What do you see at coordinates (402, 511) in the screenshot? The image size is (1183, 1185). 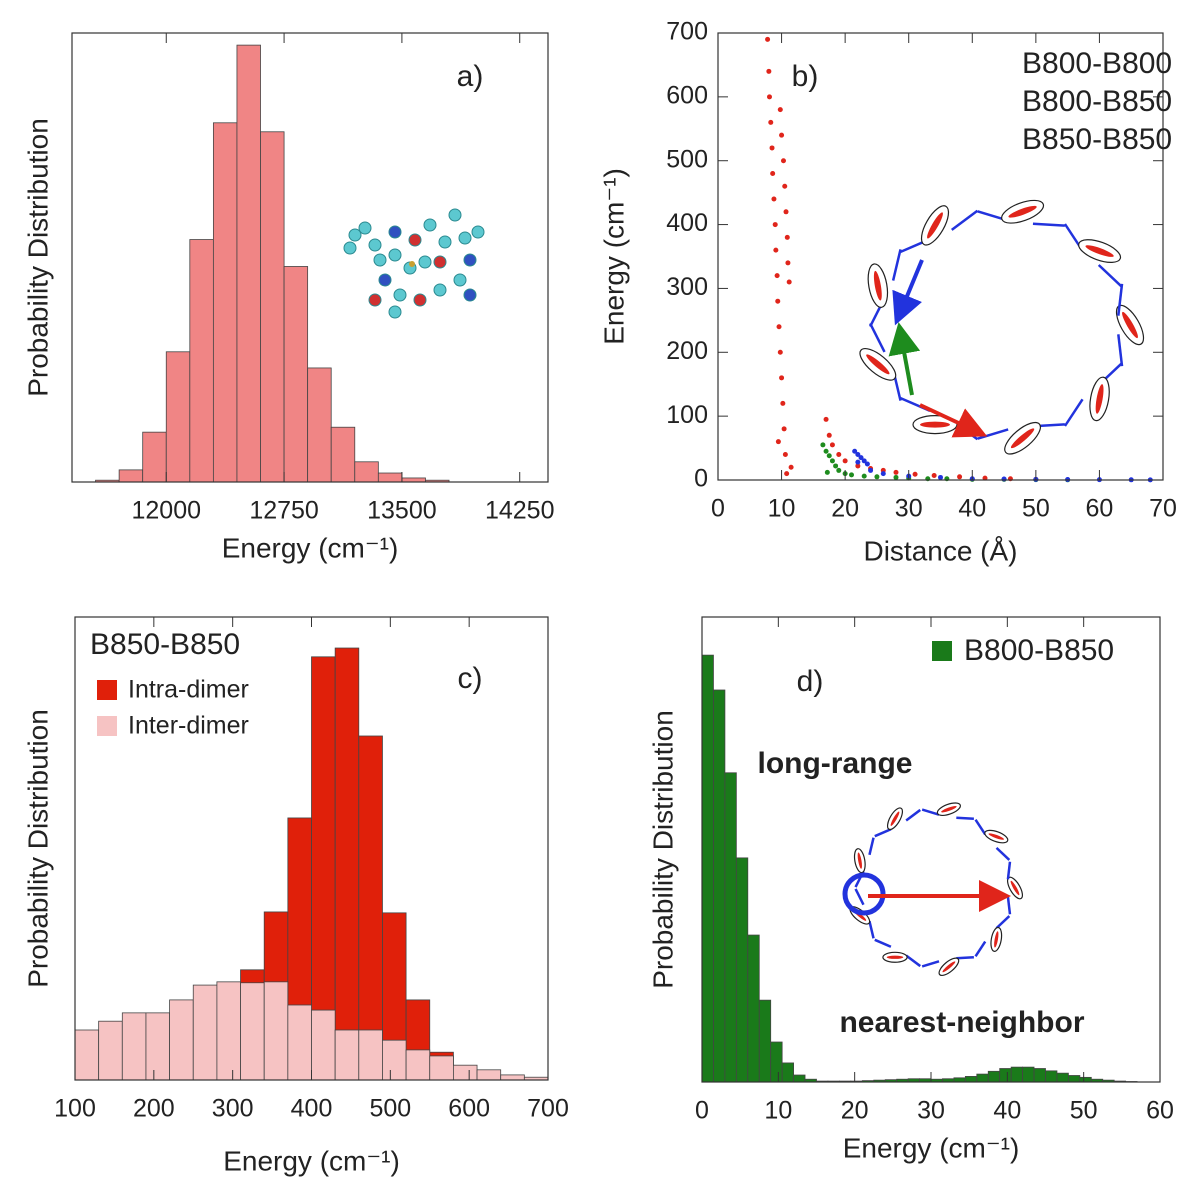 I see `x-tick-label: 13500` at bounding box center [402, 511].